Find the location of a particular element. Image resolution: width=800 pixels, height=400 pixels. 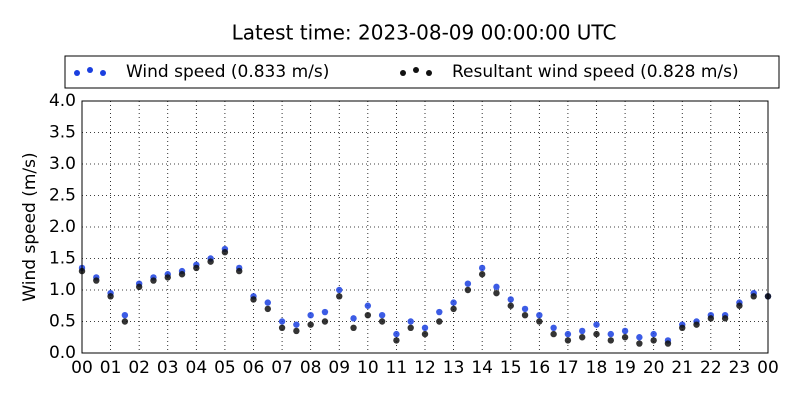

x-tick-label: 09 is located at coordinates (339, 368).